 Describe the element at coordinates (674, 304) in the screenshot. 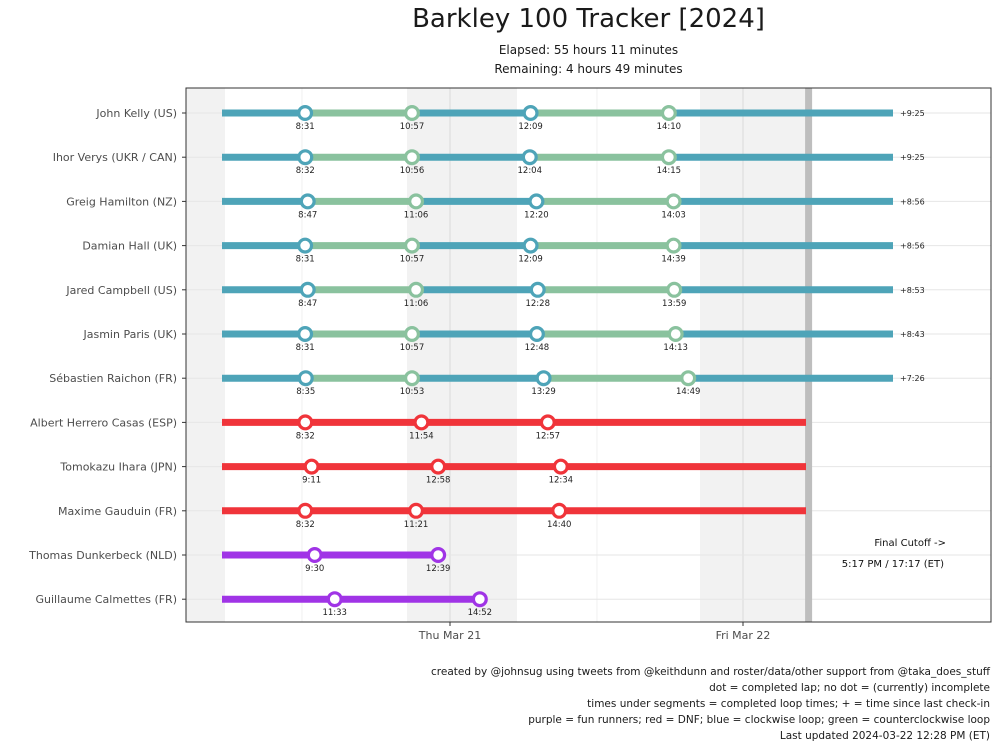

I see `lap-time-label: 13:59` at that location.